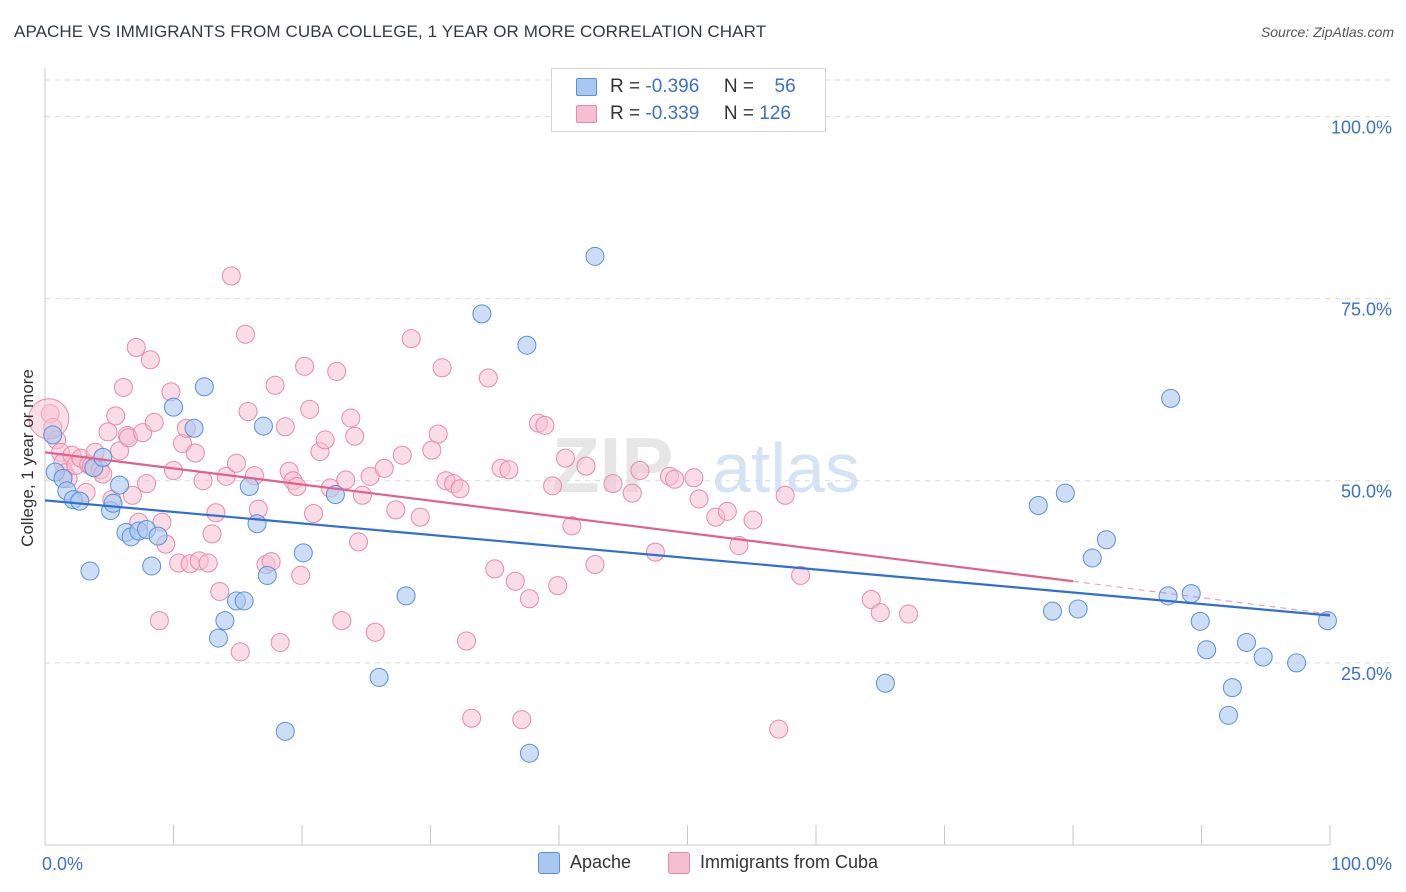 The height and width of the screenshot is (892, 1406). What do you see at coordinates (625, 113) in the screenshot?
I see `legend-r-label-cuba: R =` at bounding box center [625, 113].